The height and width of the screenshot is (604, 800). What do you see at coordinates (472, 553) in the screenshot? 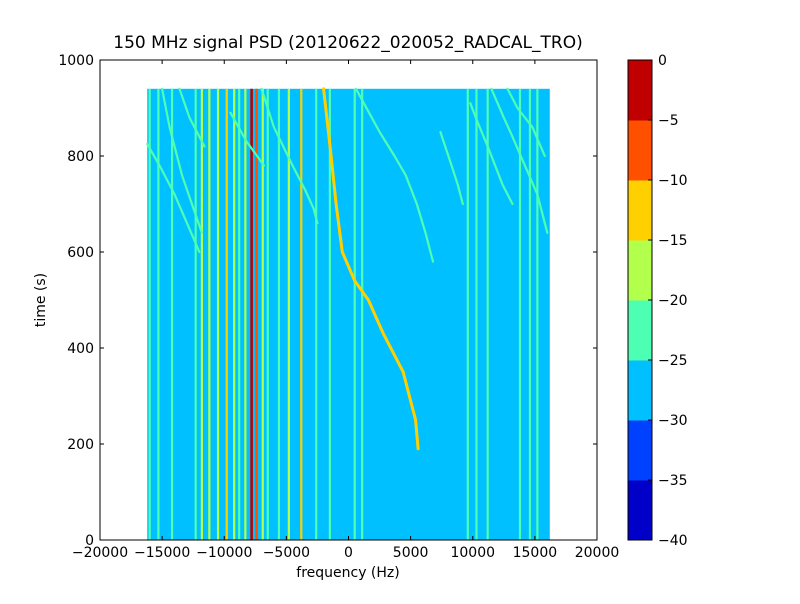
I see `x-tick-label: 10000` at bounding box center [472, 553].